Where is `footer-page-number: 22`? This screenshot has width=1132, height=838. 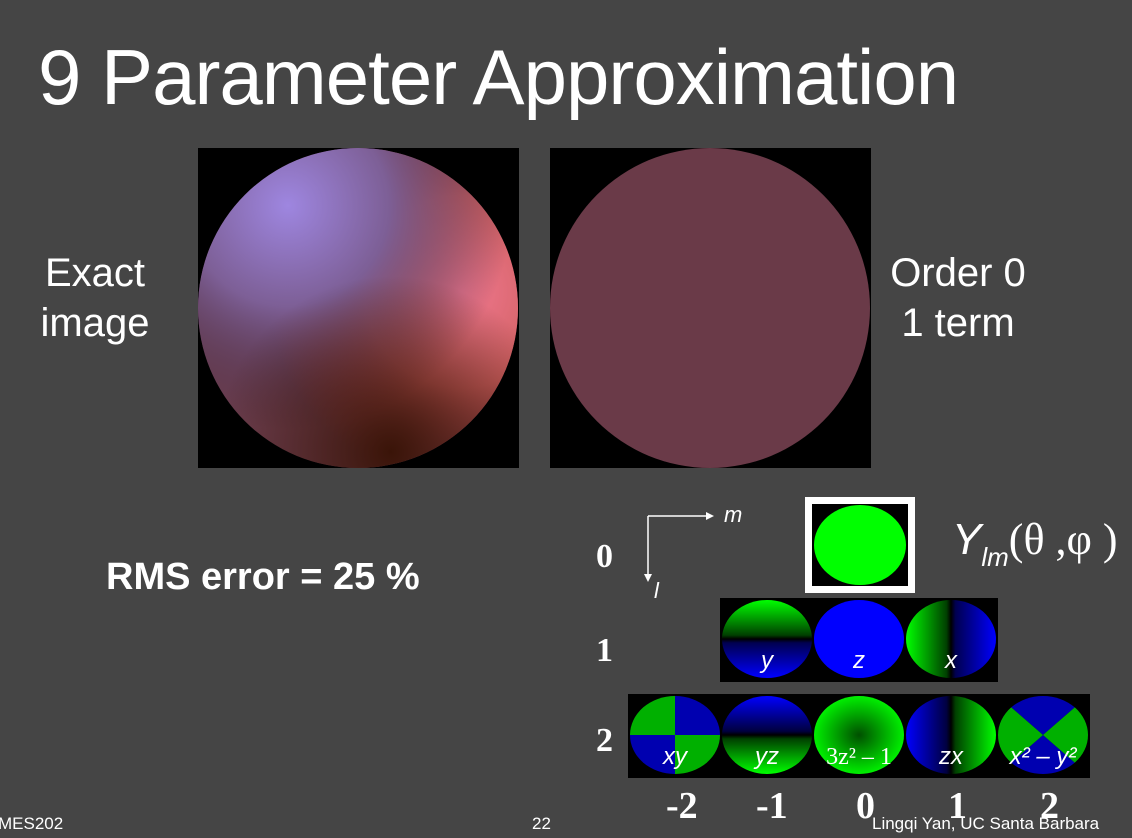
footer-page-number: 22 is located at coordinates (541, 823).